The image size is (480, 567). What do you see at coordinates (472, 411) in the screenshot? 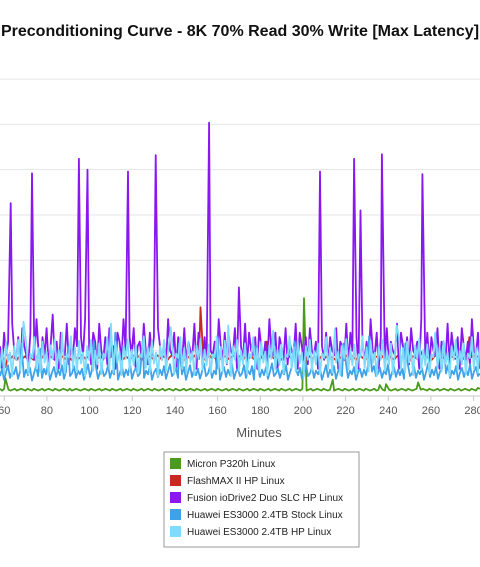
I see `x-tick-label: 280` at bounding box center [472, 411].